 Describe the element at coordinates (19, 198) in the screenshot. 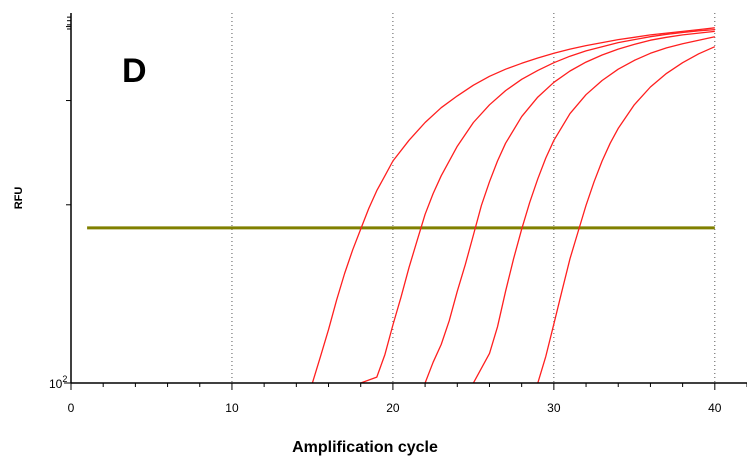

I see `y-axis-title: RFU` at that location.